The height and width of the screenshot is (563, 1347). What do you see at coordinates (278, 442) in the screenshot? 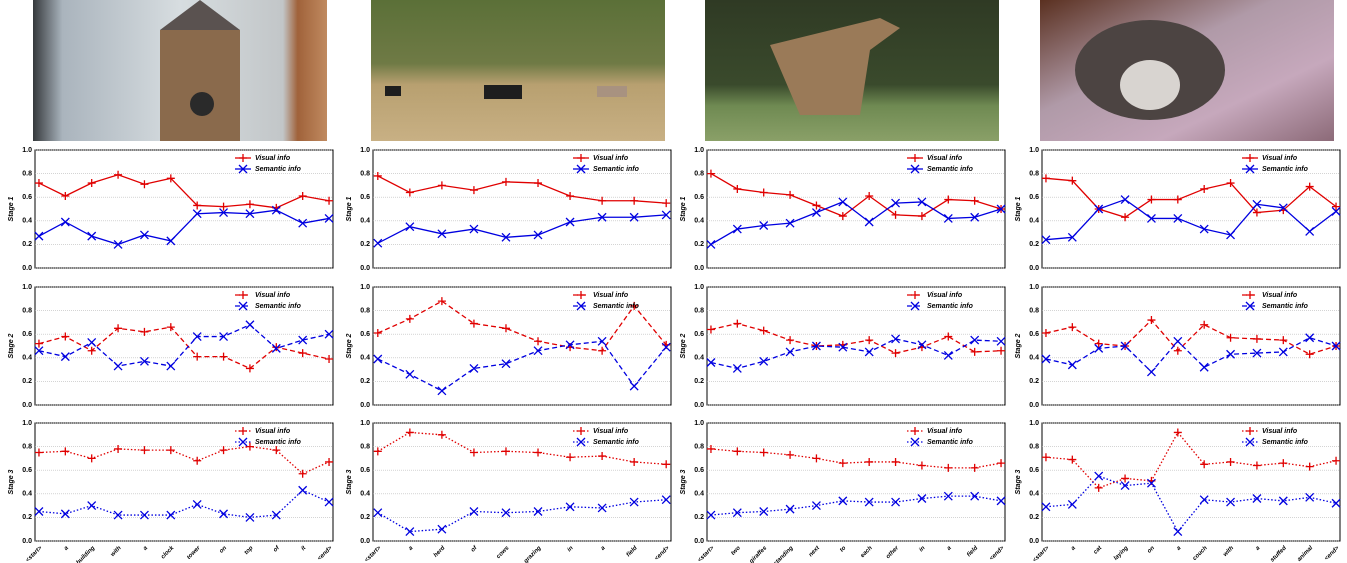
I see `legend-label: Semantic info` at bounding box center [278, 442].